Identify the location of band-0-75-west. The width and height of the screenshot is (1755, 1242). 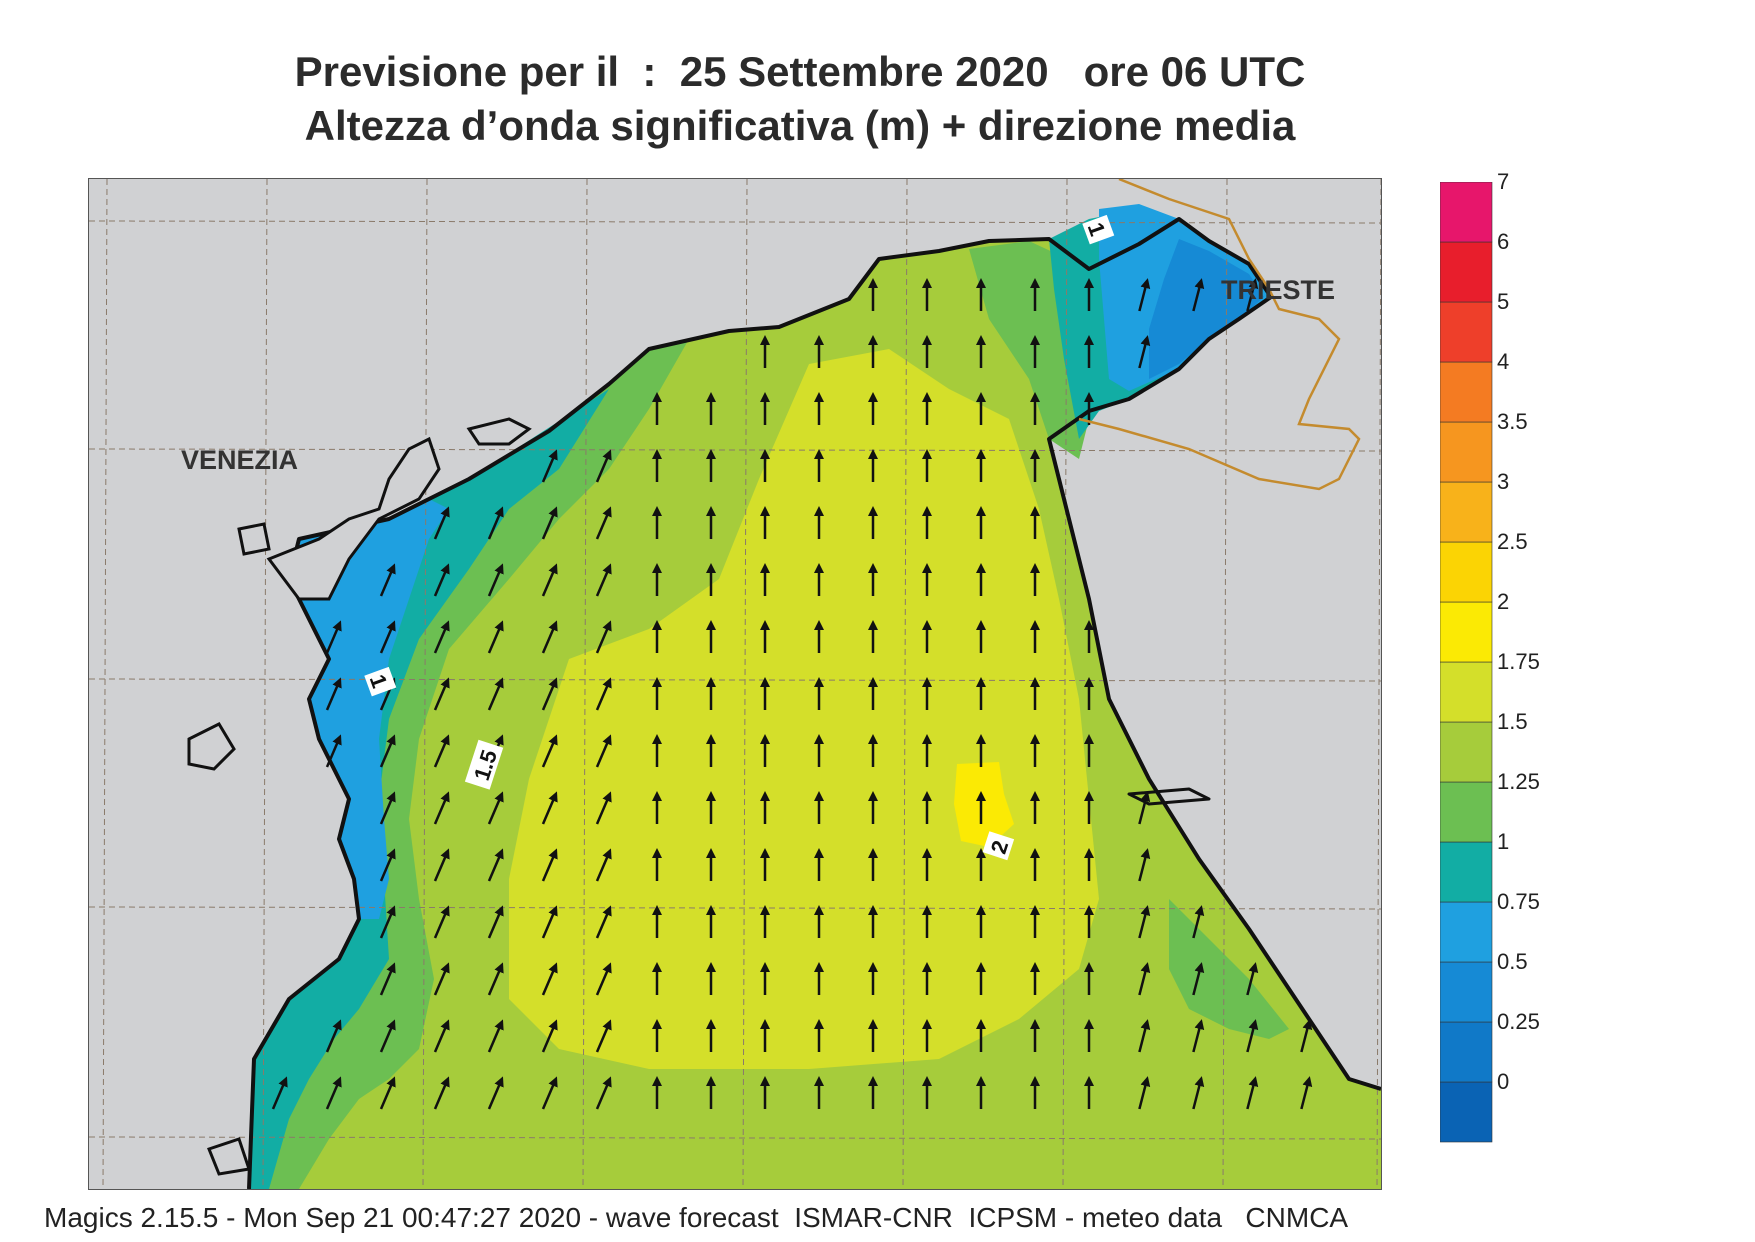
(369, 709).